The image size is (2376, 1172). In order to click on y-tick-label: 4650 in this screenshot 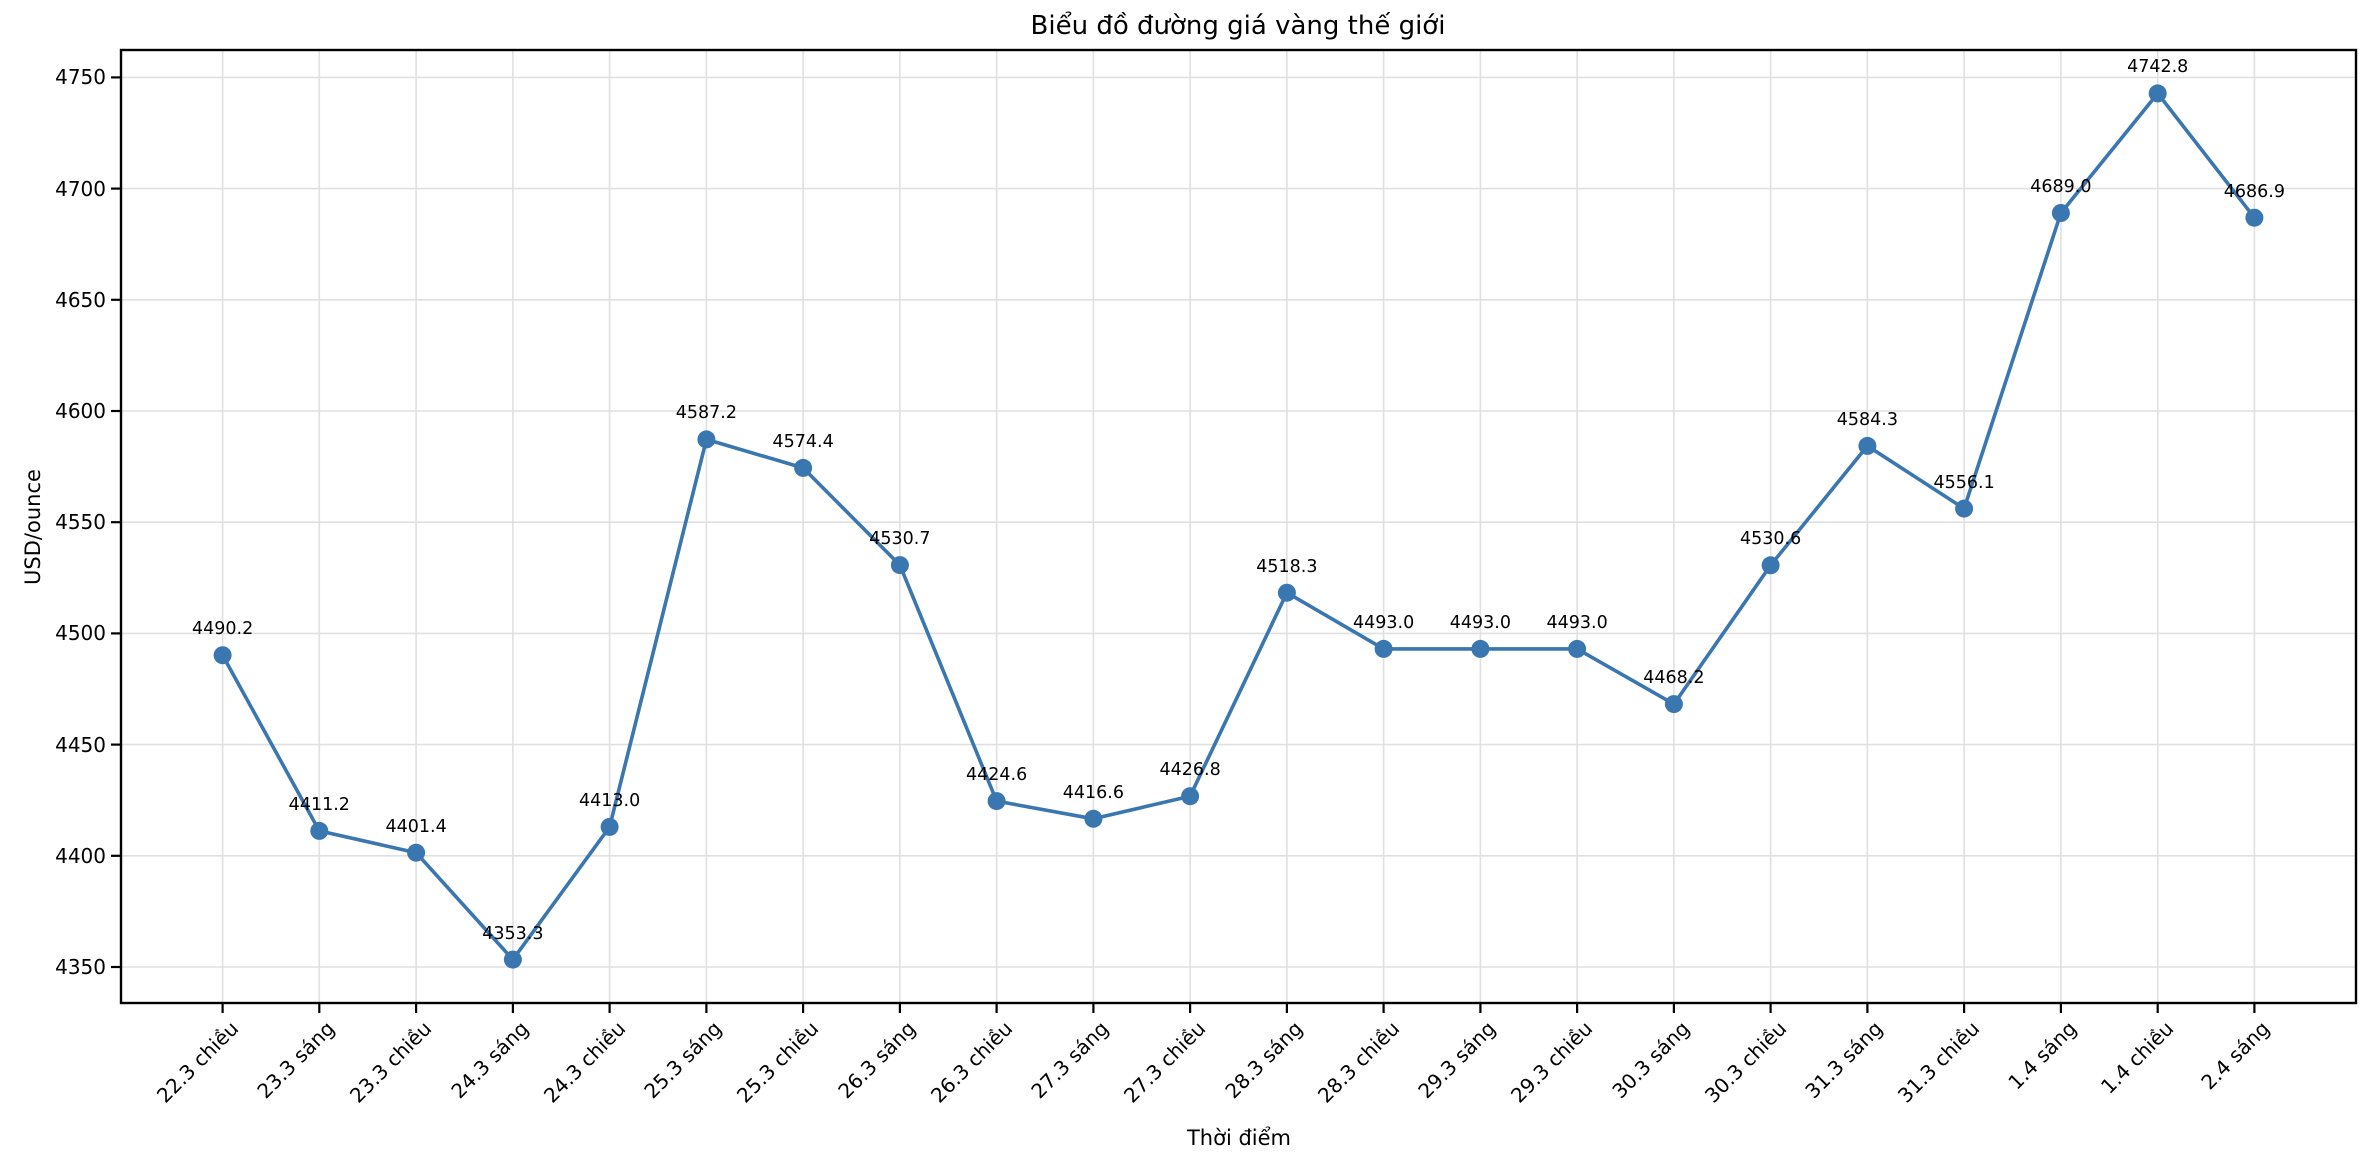, I will do `click(80, 299)`.